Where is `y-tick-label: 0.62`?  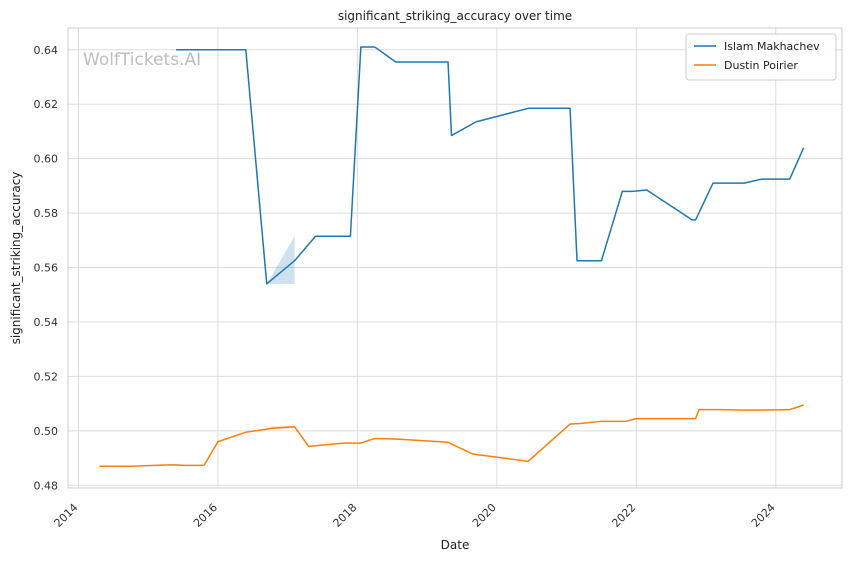 y-tick-label: 0.62 is located at coordinates (46, 104).